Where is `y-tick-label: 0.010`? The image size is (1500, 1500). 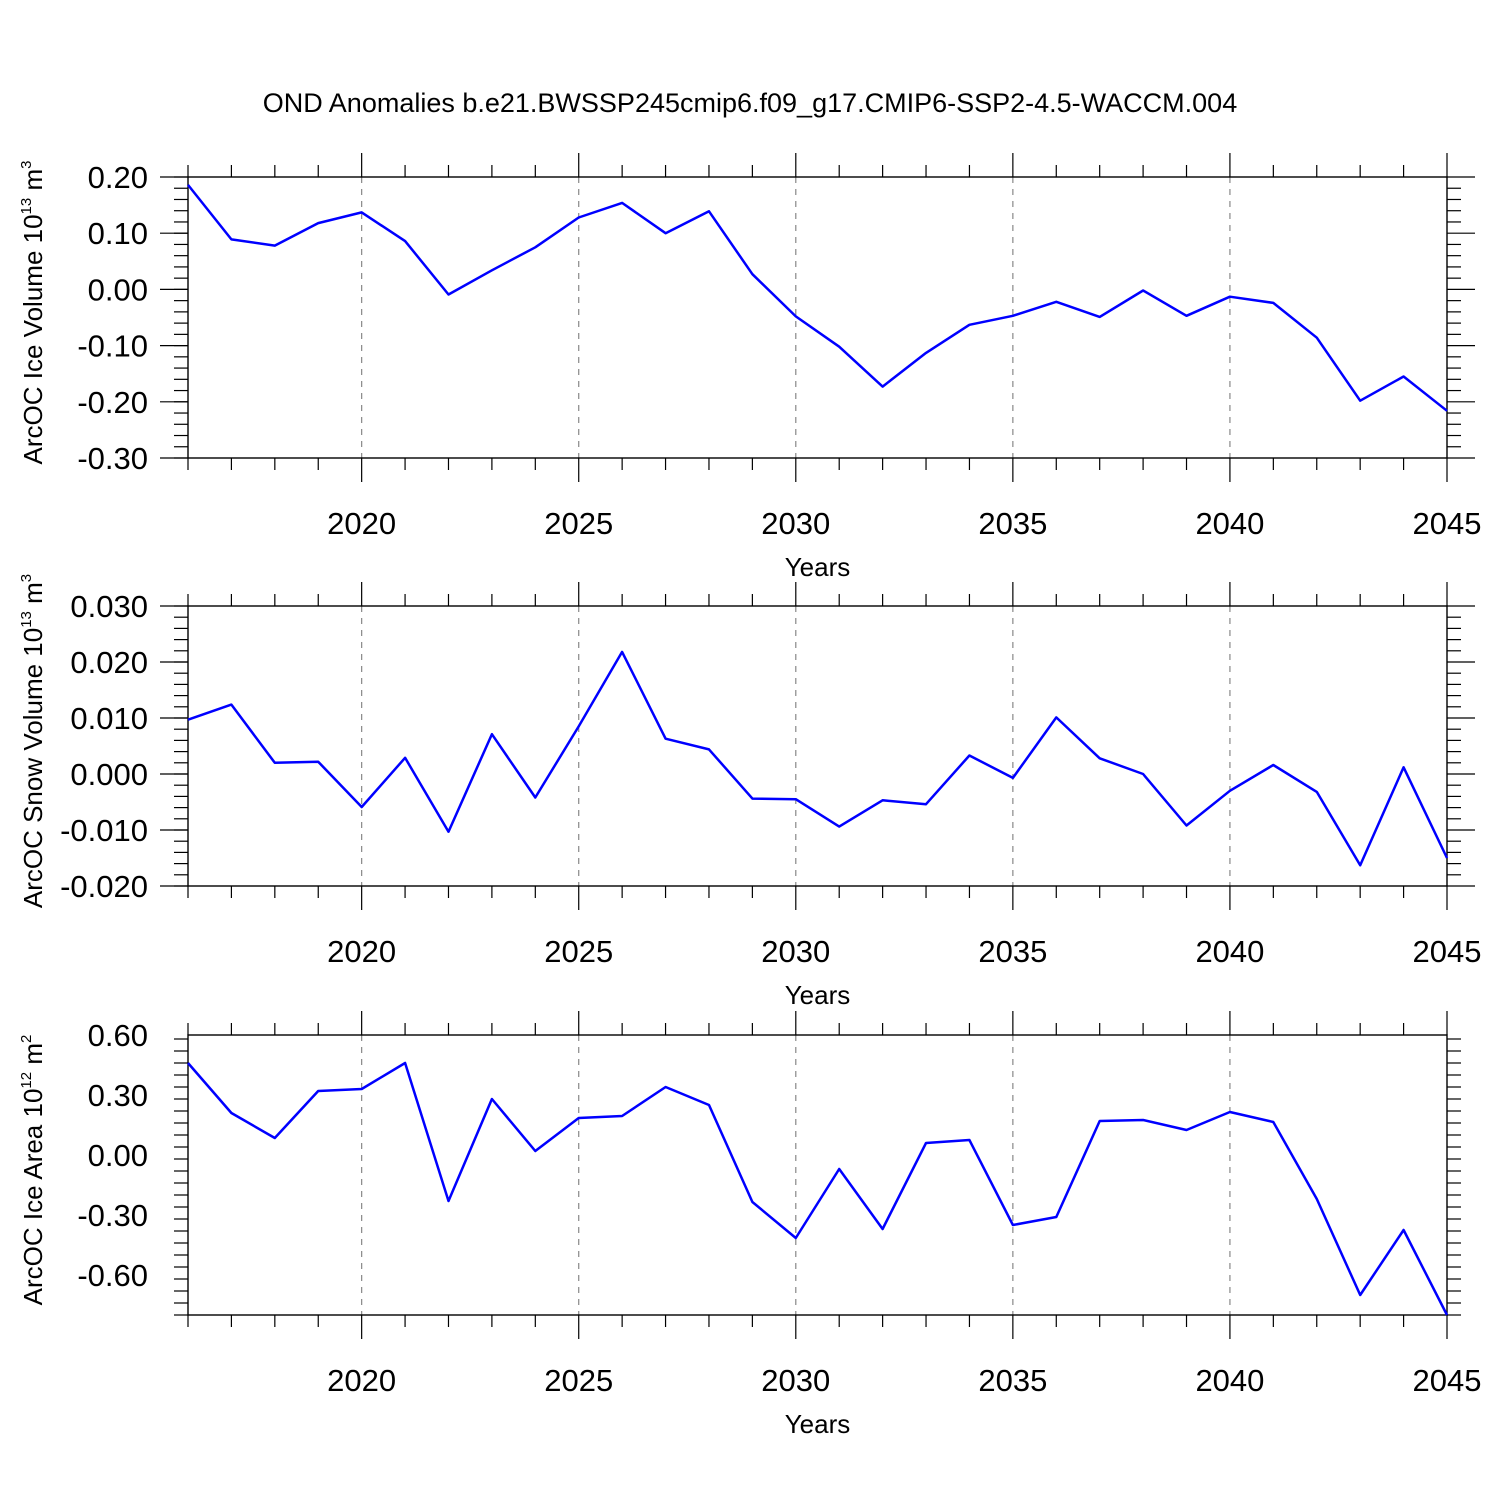 y-tick-label: 0.010 is located at coordinates (109, 718).